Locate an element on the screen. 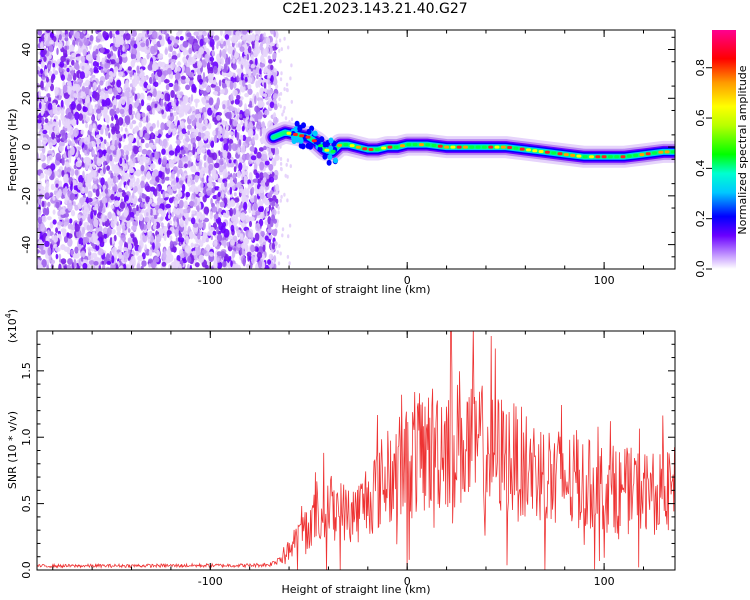 The width and height of the screenshot is (750, 600). y-tick-label: 0 is located at coordinates (26, 147).